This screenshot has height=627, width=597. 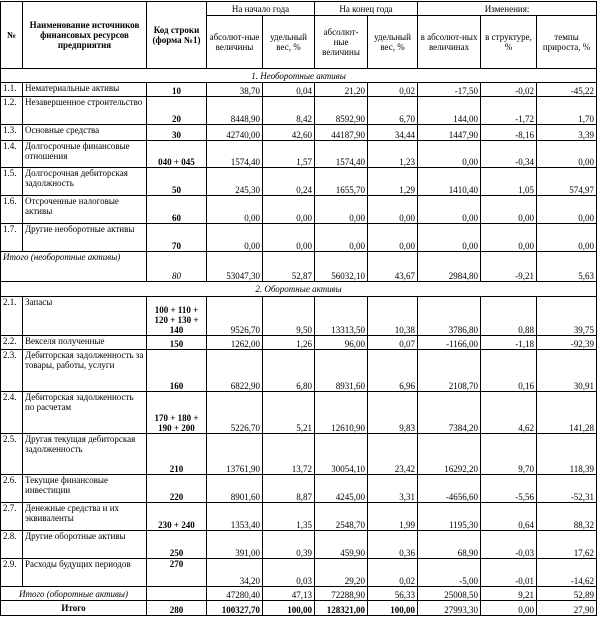 I want to click on cell-change-structure: -0,03, so click(x=509, y=544).